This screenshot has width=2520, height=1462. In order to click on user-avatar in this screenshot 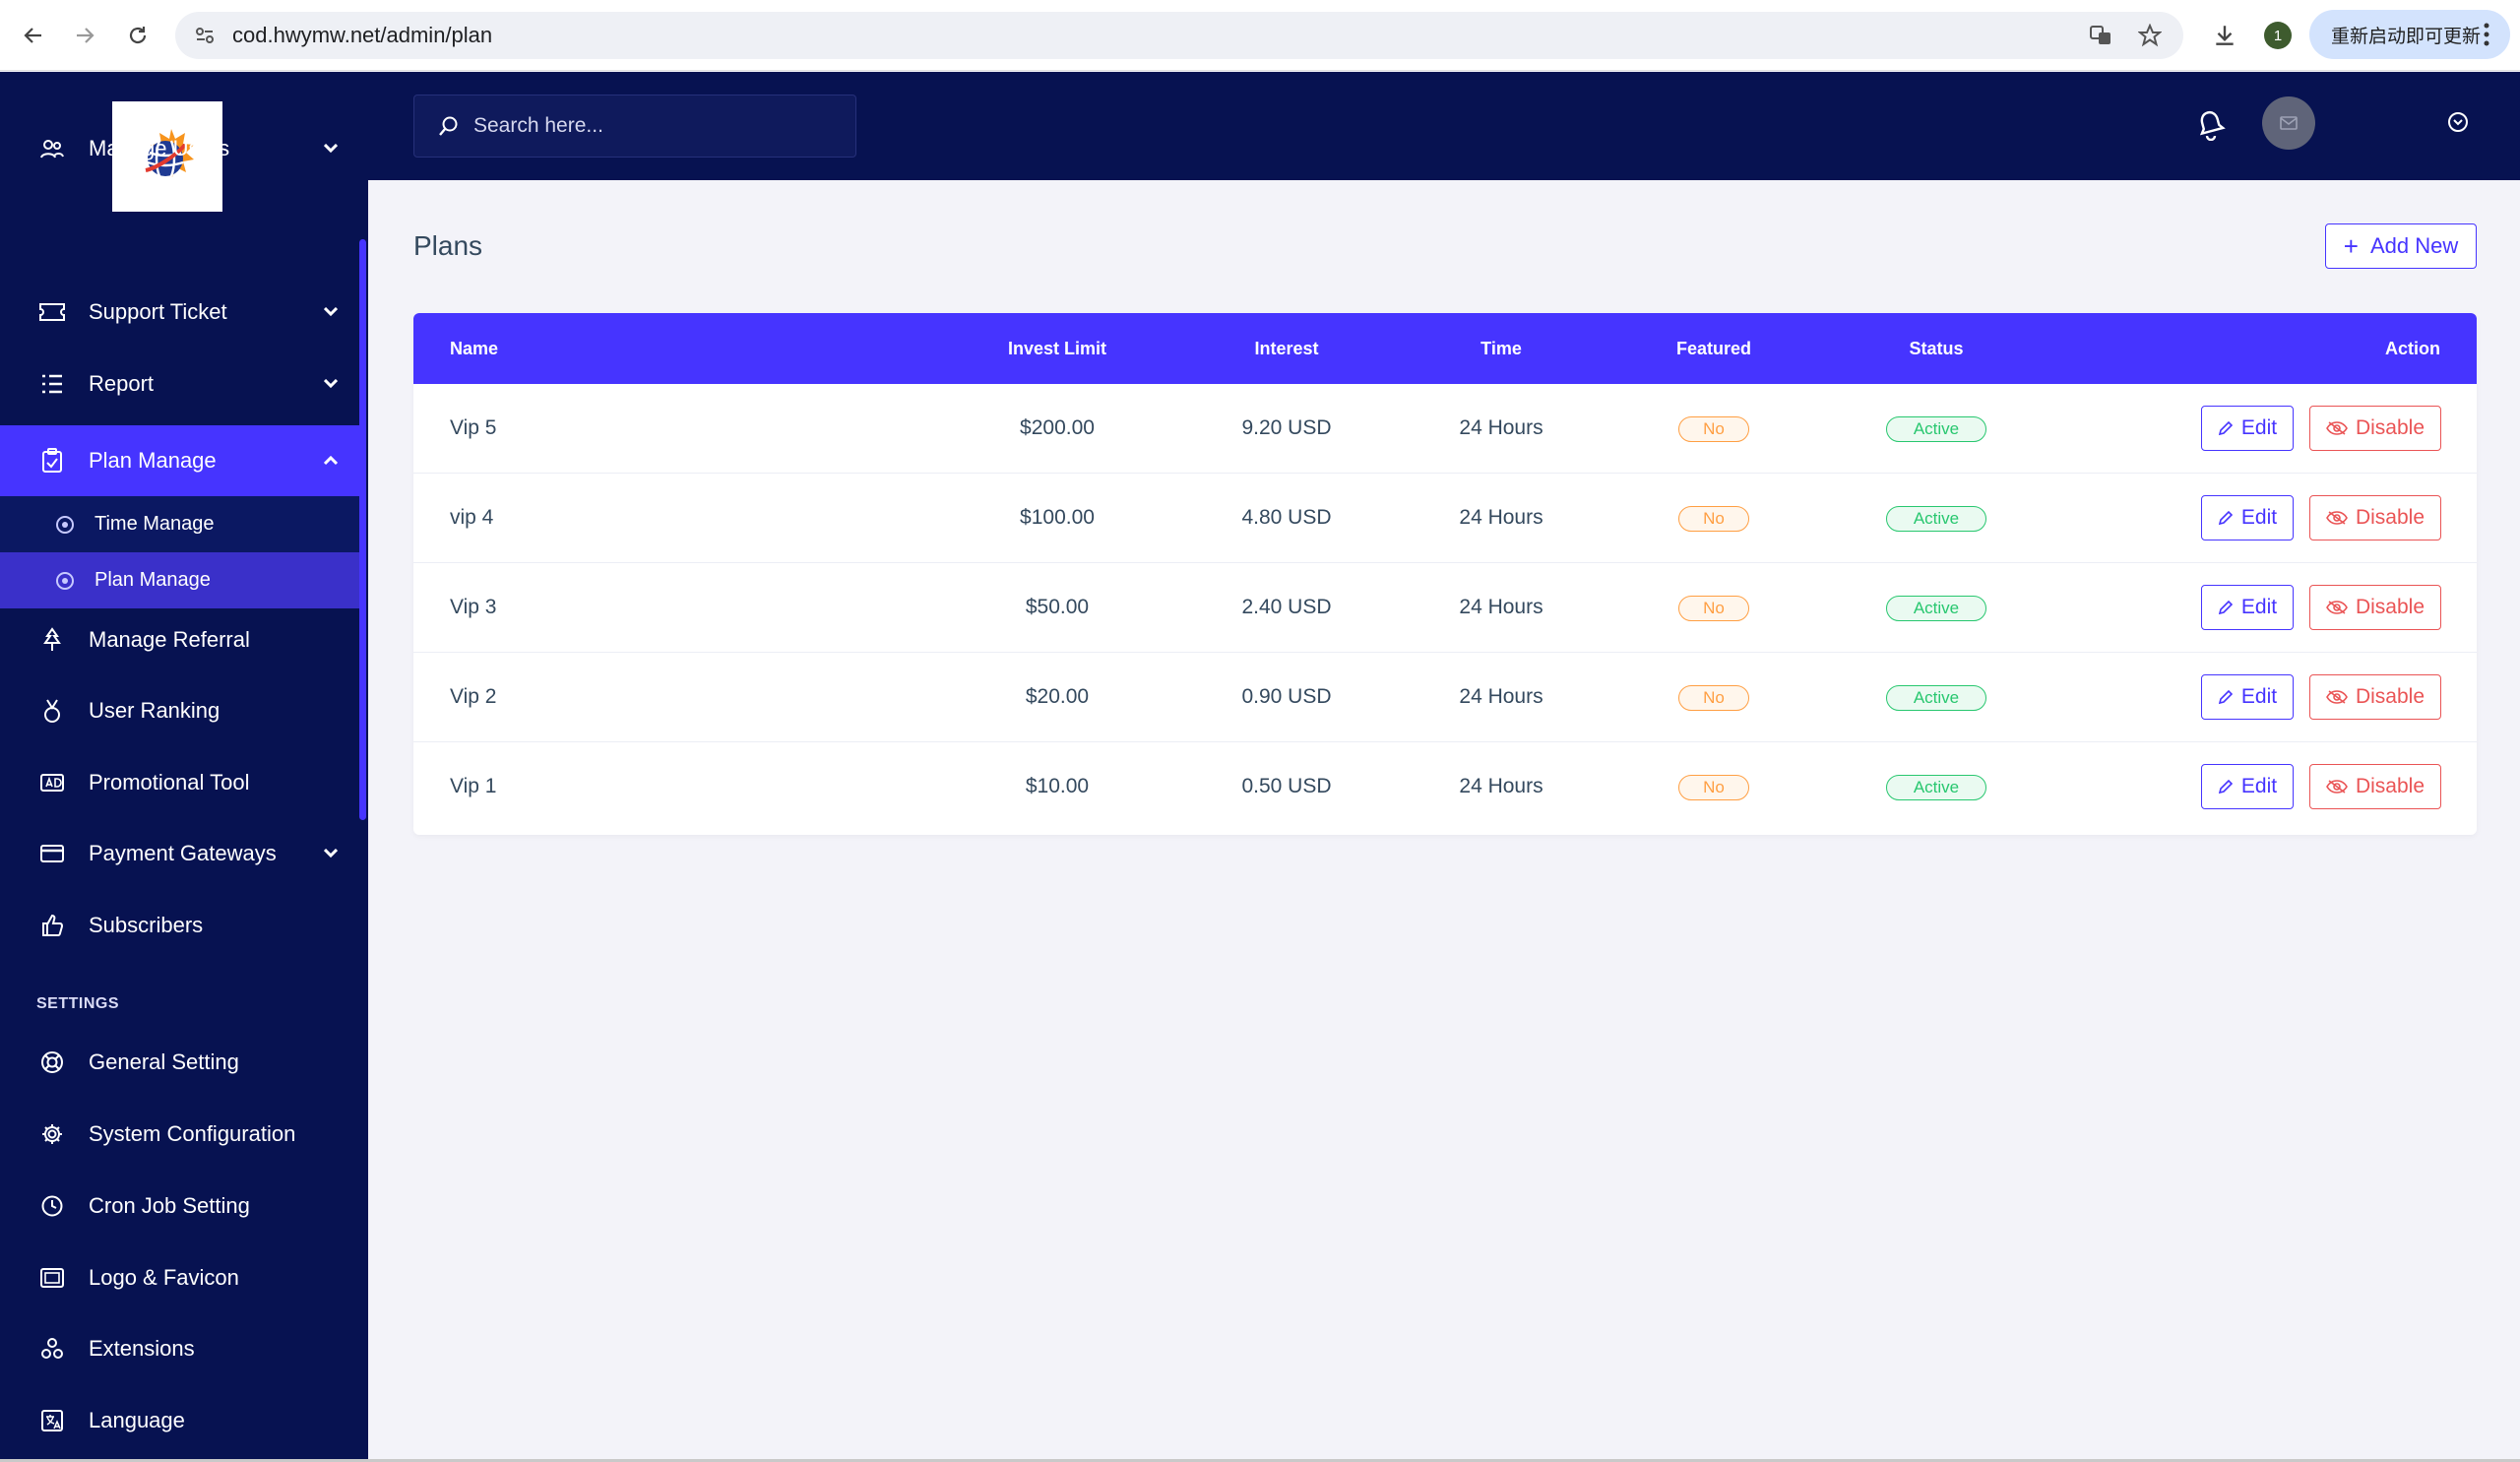, I will do `click(2288, 123)`.